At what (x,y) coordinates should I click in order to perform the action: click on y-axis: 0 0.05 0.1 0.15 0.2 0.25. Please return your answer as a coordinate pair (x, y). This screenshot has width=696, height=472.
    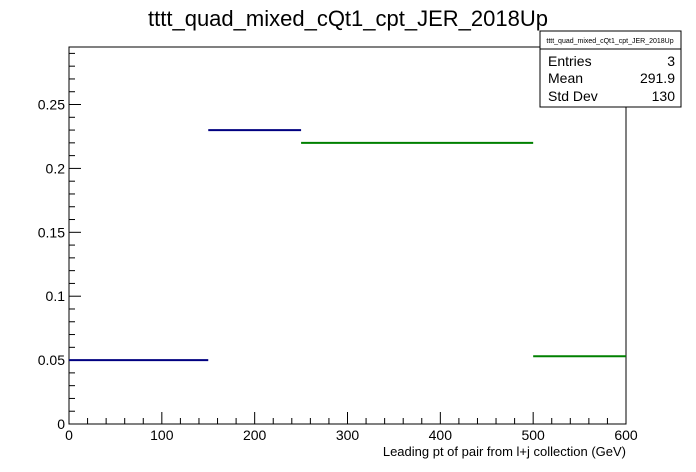
    Looking at the image, I should click on (59, 242).